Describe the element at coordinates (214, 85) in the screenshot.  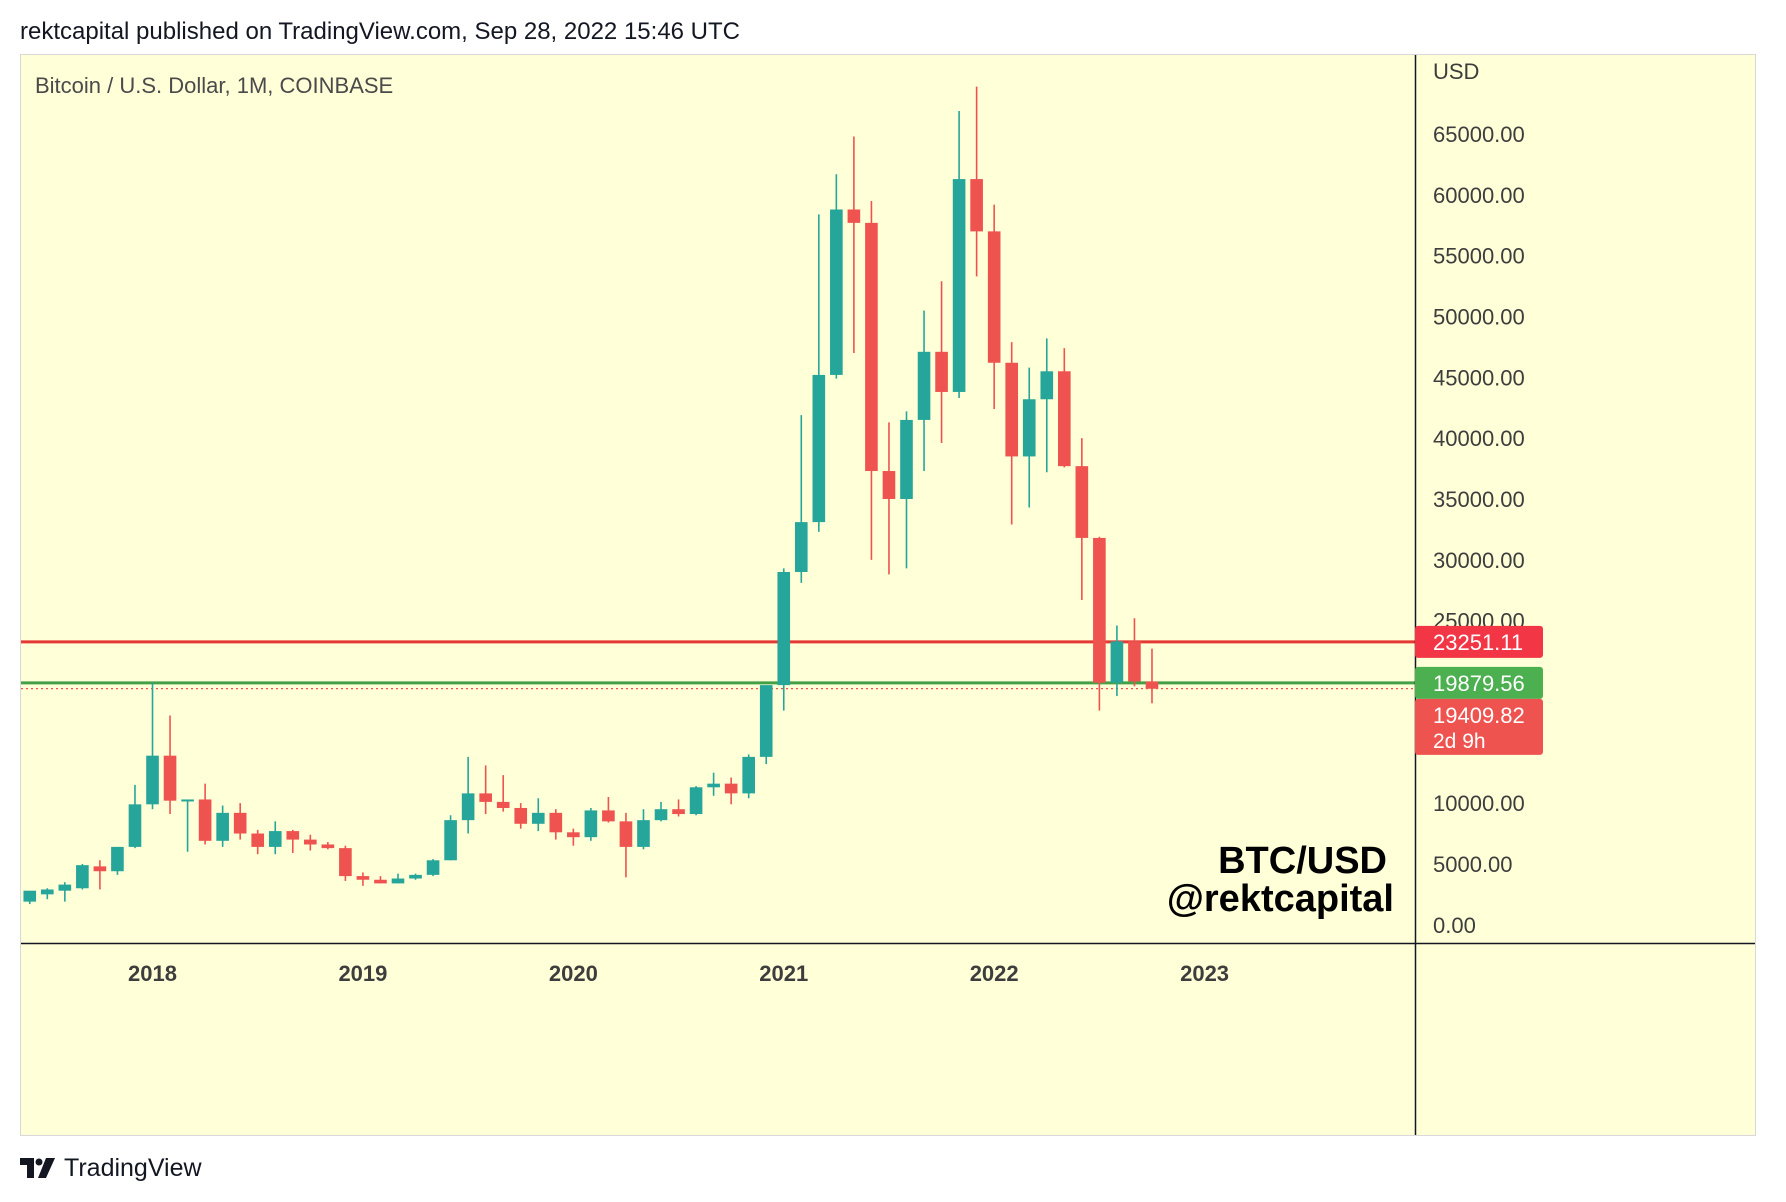
I see `chart-title: Bitcoin / U.S. Dollar, 1M, COINBASE` at that location.